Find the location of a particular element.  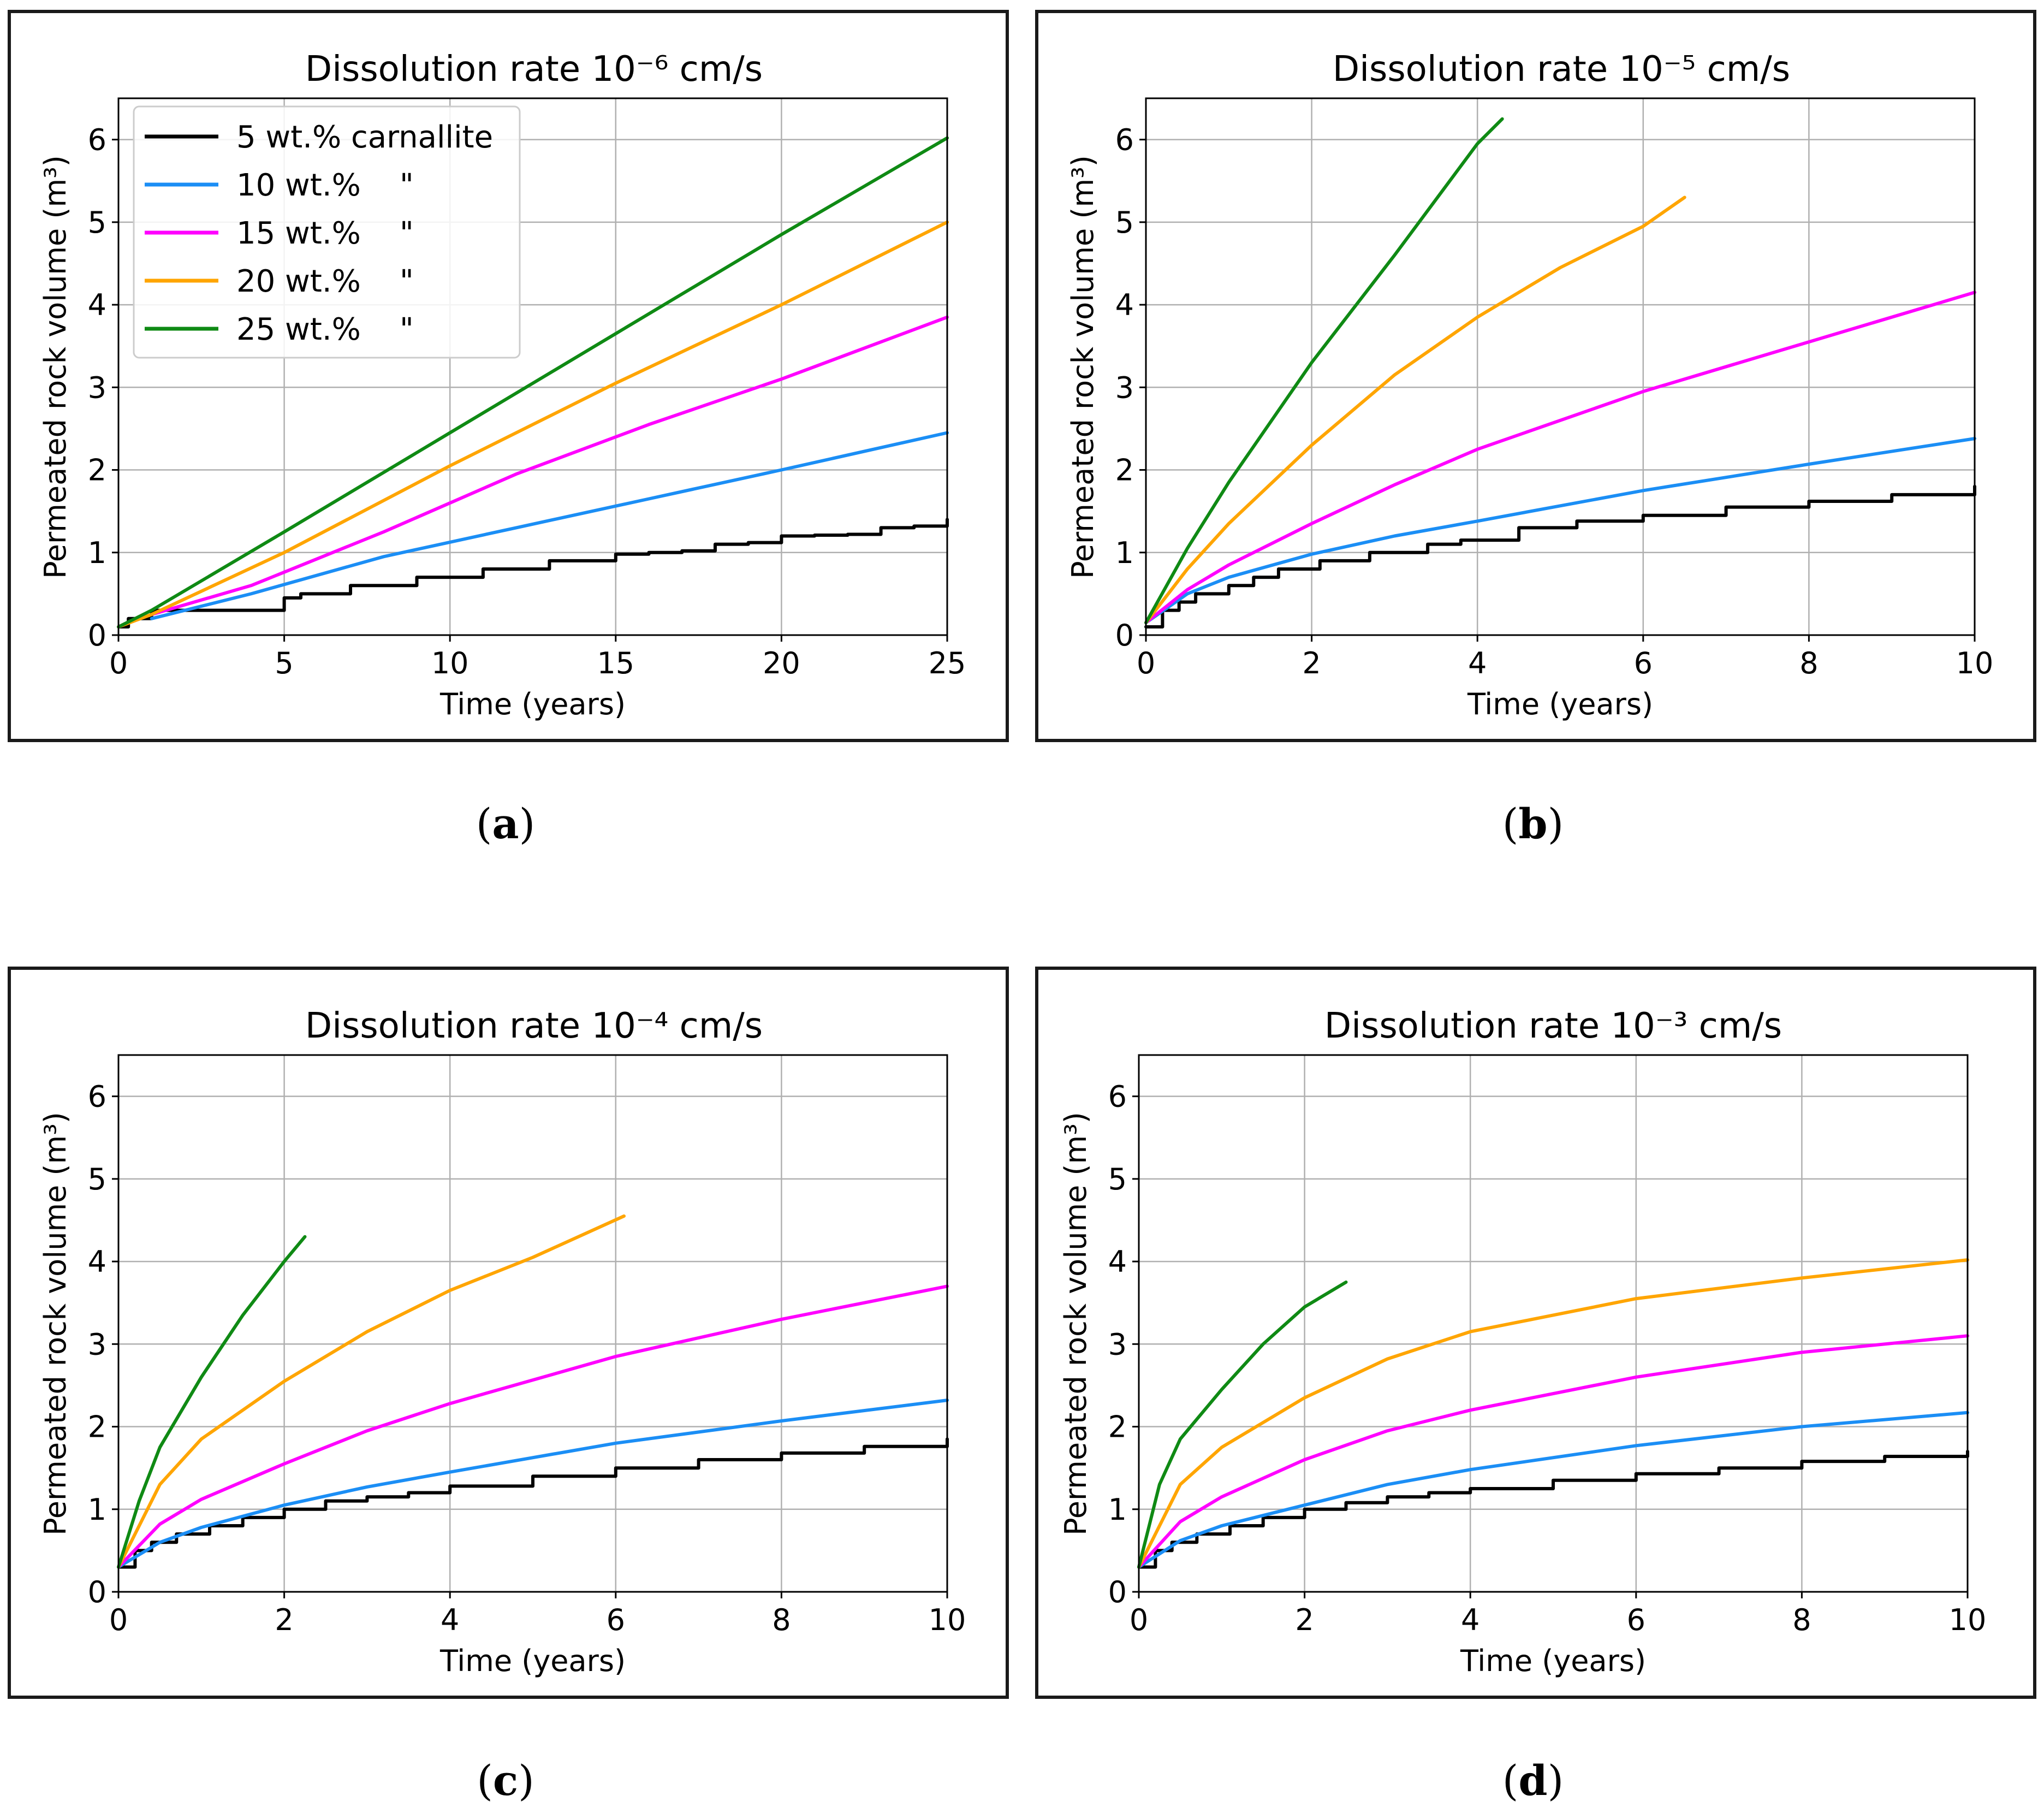

legend-entry-15wt: 15 wt.% " is located at coordinates (325, 234).